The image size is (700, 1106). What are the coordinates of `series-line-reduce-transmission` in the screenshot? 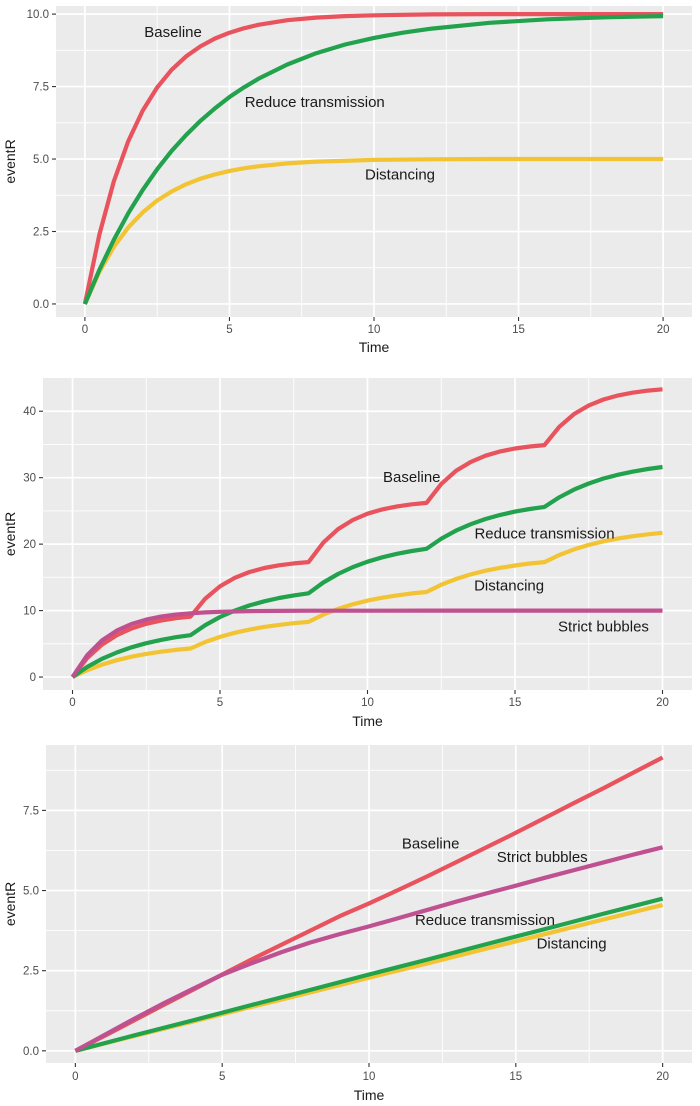 It's located at (369, 974).